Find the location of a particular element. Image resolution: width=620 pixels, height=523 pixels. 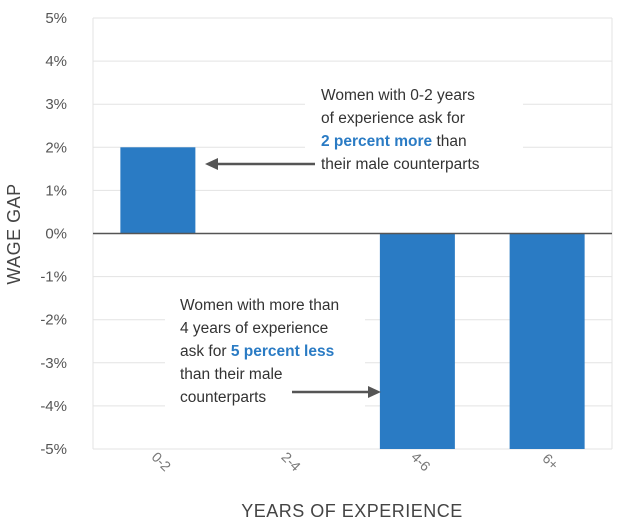

annotation-text: than their male is located at coordinates (231, 374).